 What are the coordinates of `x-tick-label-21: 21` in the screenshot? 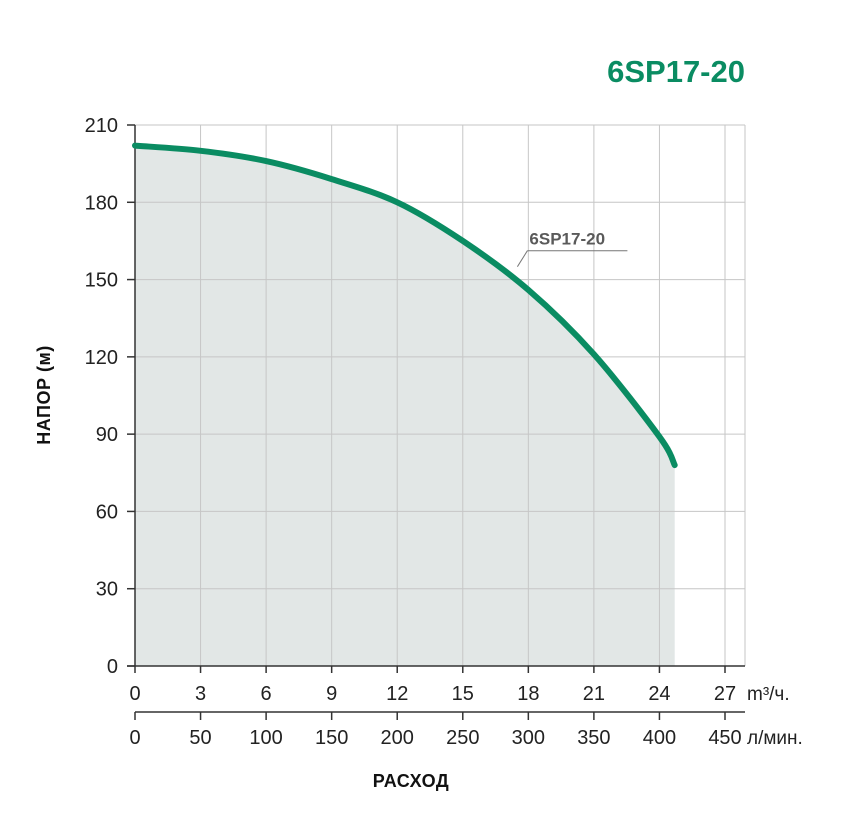 It's located at (594, 694).